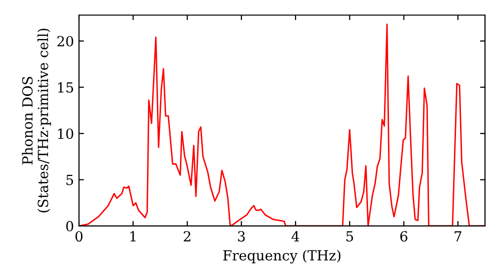 The image size is (500, 280). What do you see at coordinates (78, 236) in the screenshot?
I see `x-tick-label: 0` at bounding box center [78, 236].